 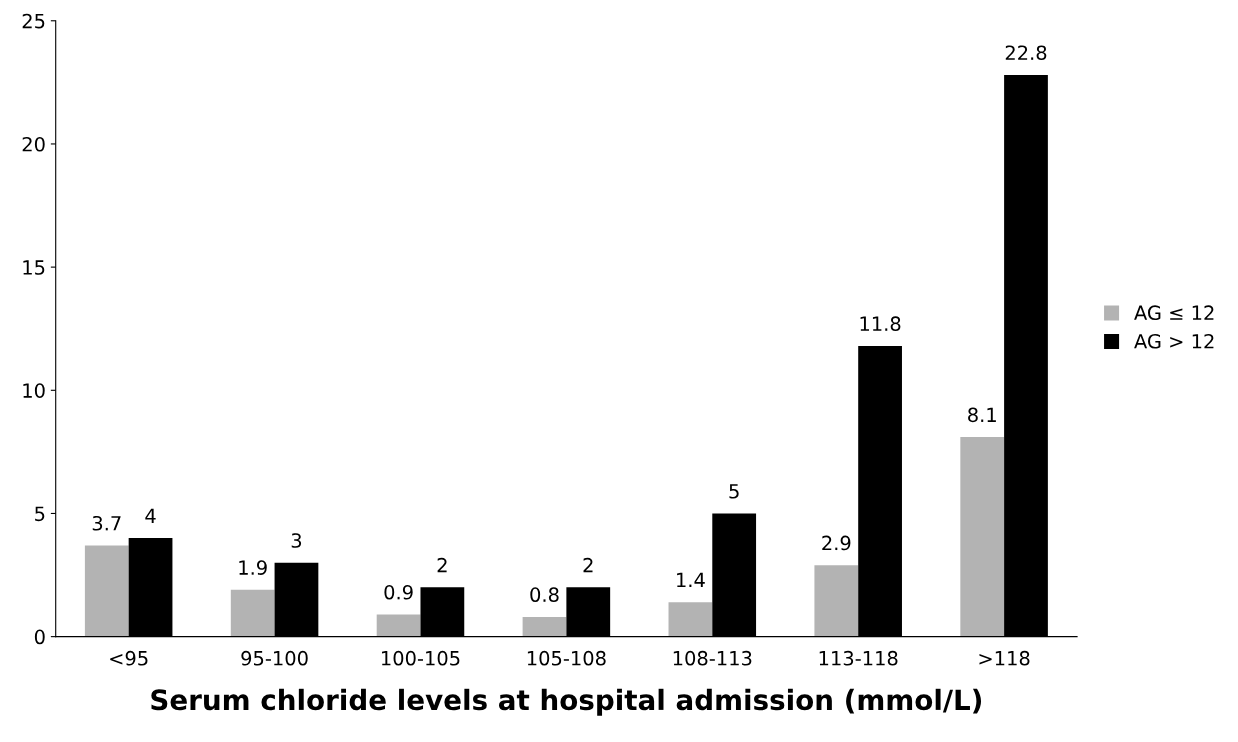 I want to click on legend-label: AG > 12, so click(x=1174, y=341).